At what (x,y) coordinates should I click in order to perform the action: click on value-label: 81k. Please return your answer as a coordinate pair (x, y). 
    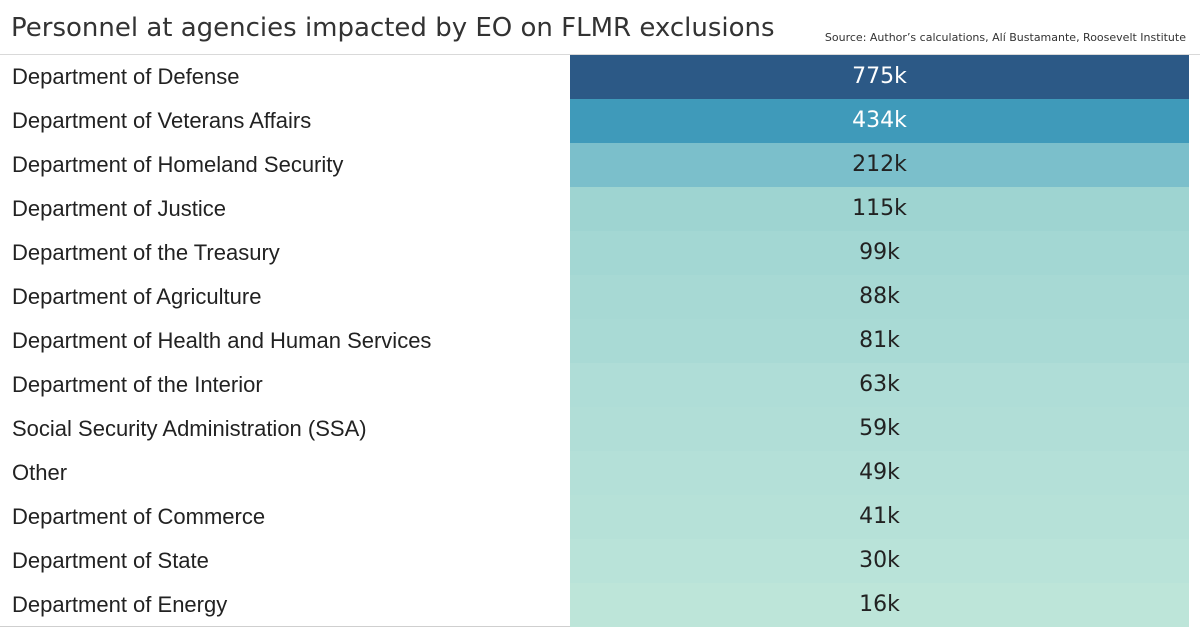
    Looking at the image, I should click on (879, 340).